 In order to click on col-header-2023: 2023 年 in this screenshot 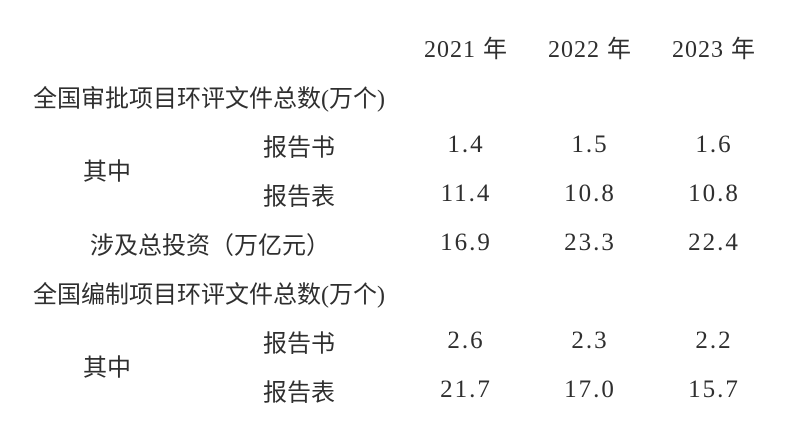, I will do `click(714, 50)`.